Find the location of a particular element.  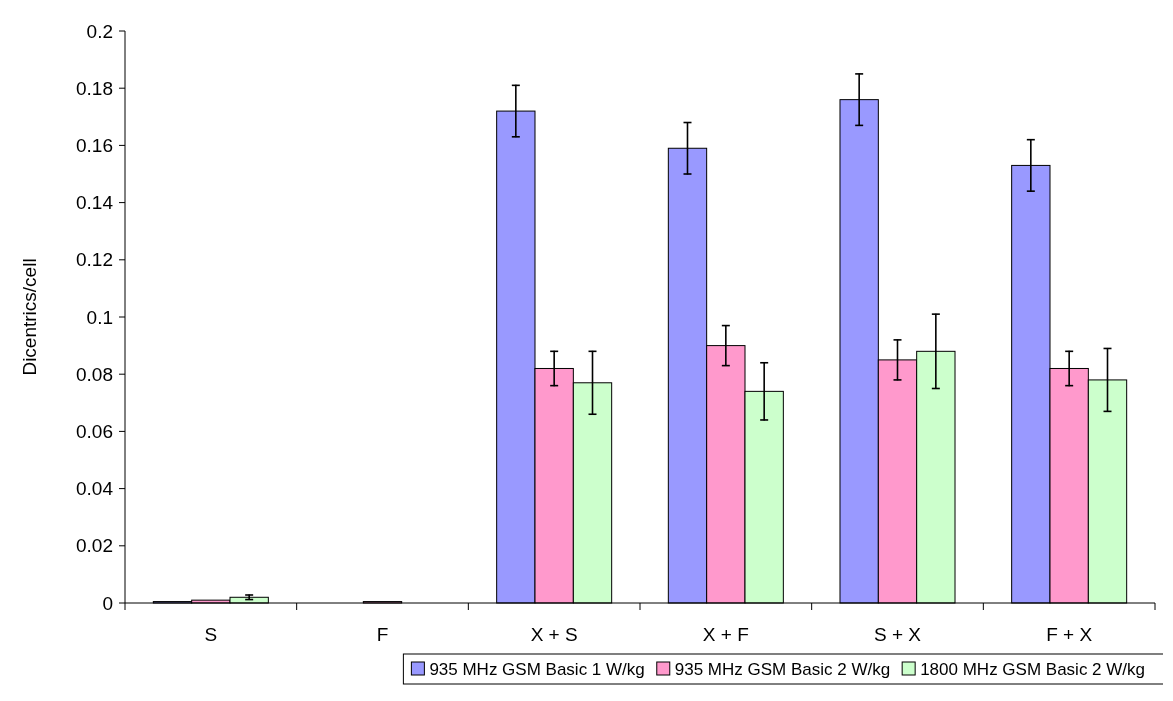

y-tick-label: 0.1 is located at coordinates (99, 317).